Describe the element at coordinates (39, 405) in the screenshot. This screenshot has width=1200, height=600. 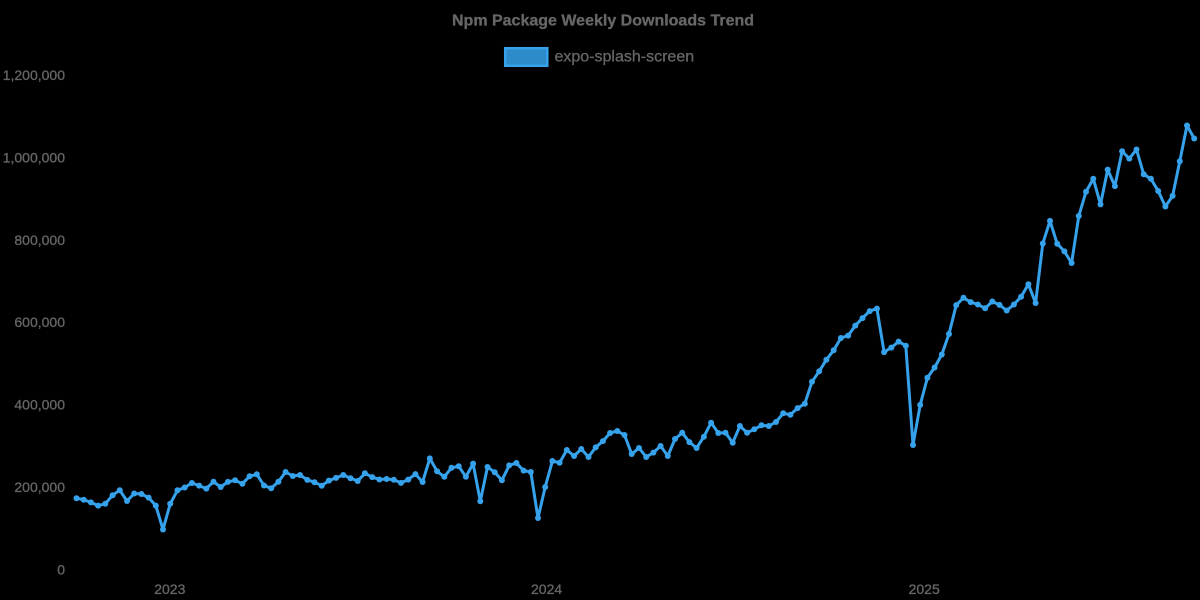
I see `svg-text: 400,000` at that location.